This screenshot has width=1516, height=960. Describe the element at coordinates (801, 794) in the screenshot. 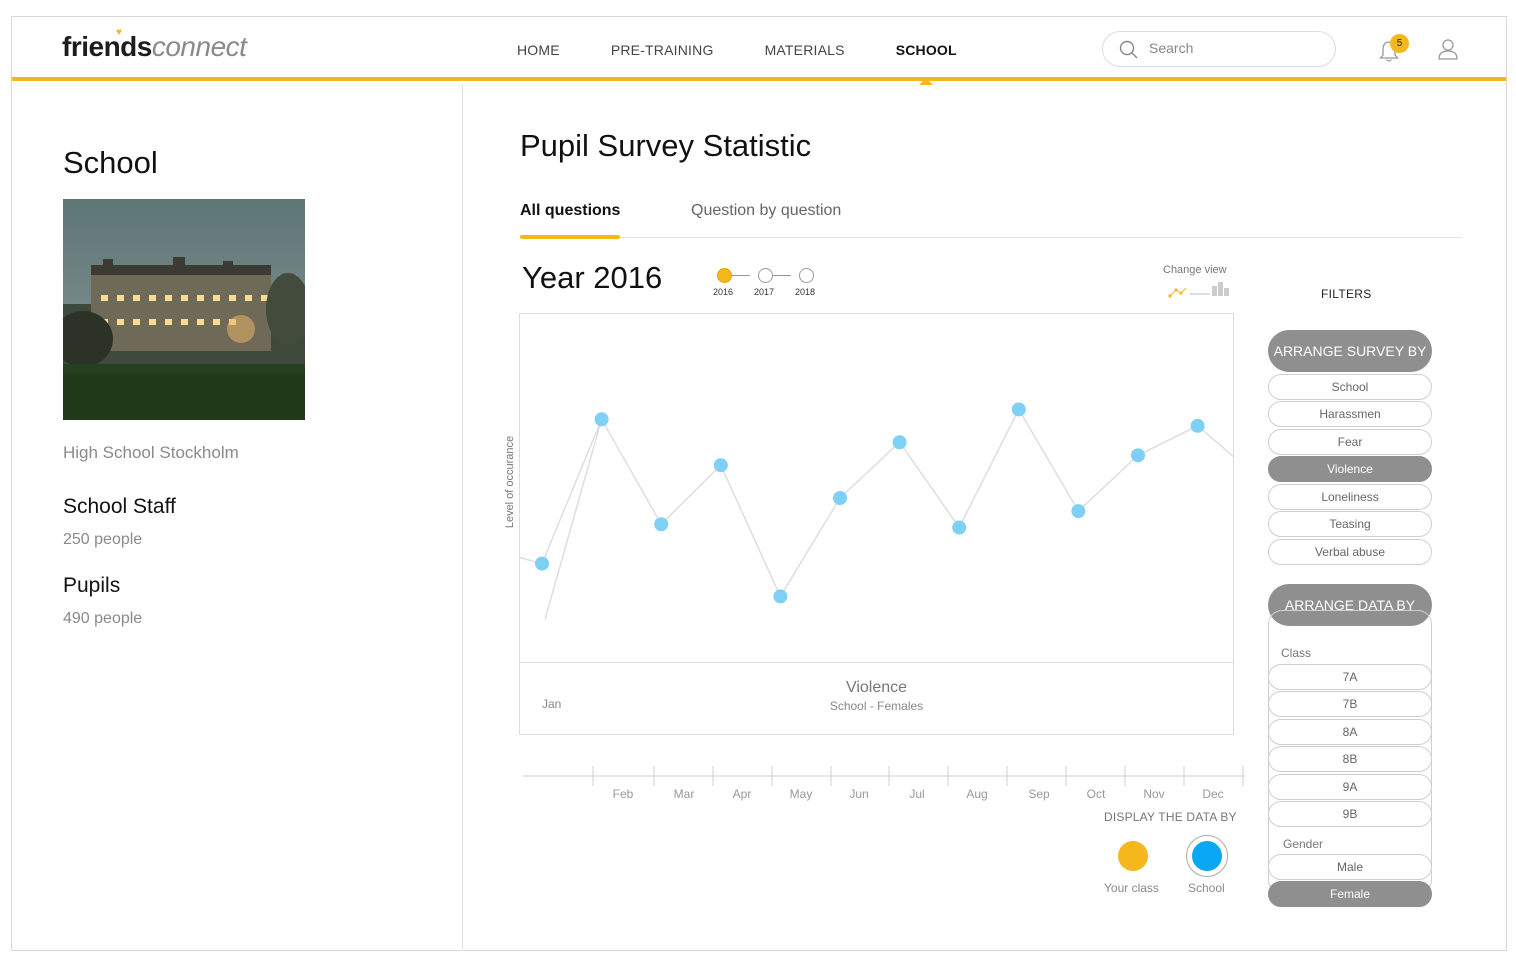

I see `tick-label-may: May` at that location.